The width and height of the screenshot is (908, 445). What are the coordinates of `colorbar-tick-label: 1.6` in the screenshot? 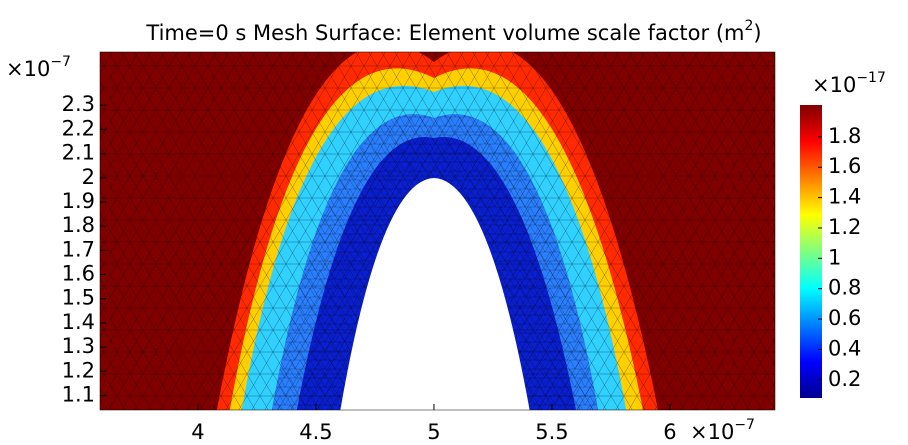 It's located at (844, 166).